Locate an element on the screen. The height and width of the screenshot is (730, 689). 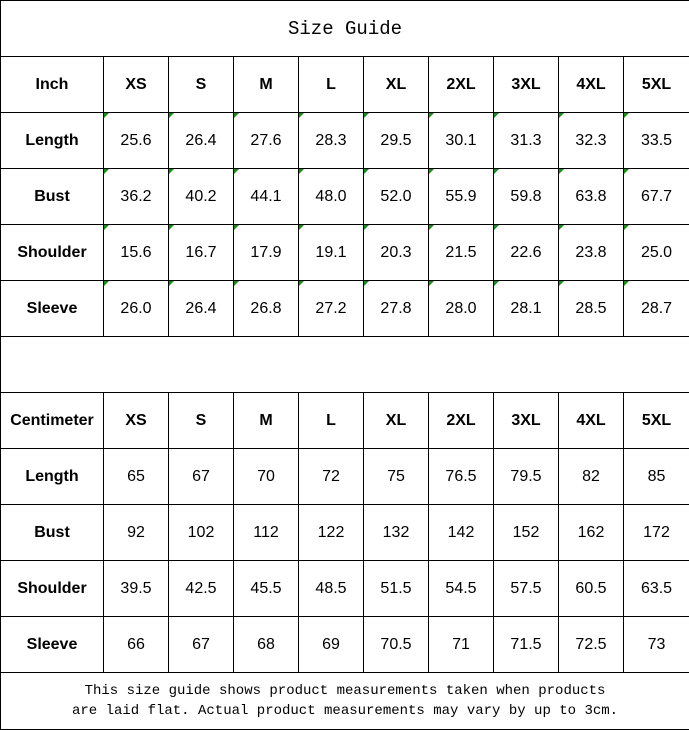
measurement-cell: 132 is located at coordinates (396, 532).